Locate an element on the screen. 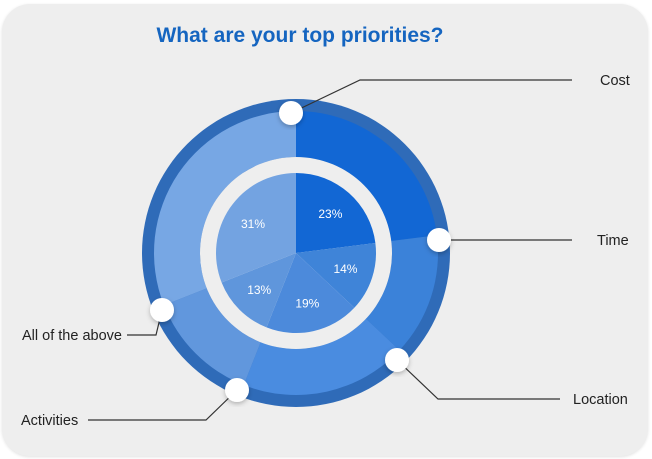  category-label-all-of-the-above: All of the above is located at coordinates (72, 336).